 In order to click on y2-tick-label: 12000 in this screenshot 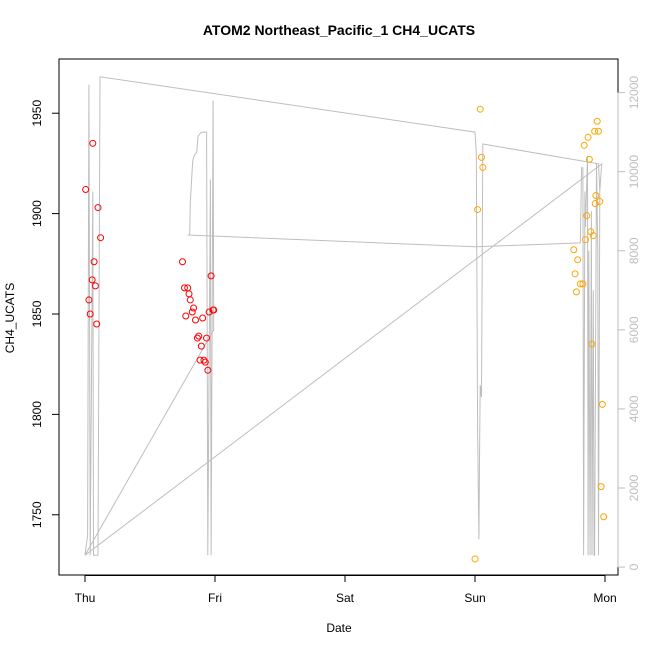, I will do `click(634, 93)`.